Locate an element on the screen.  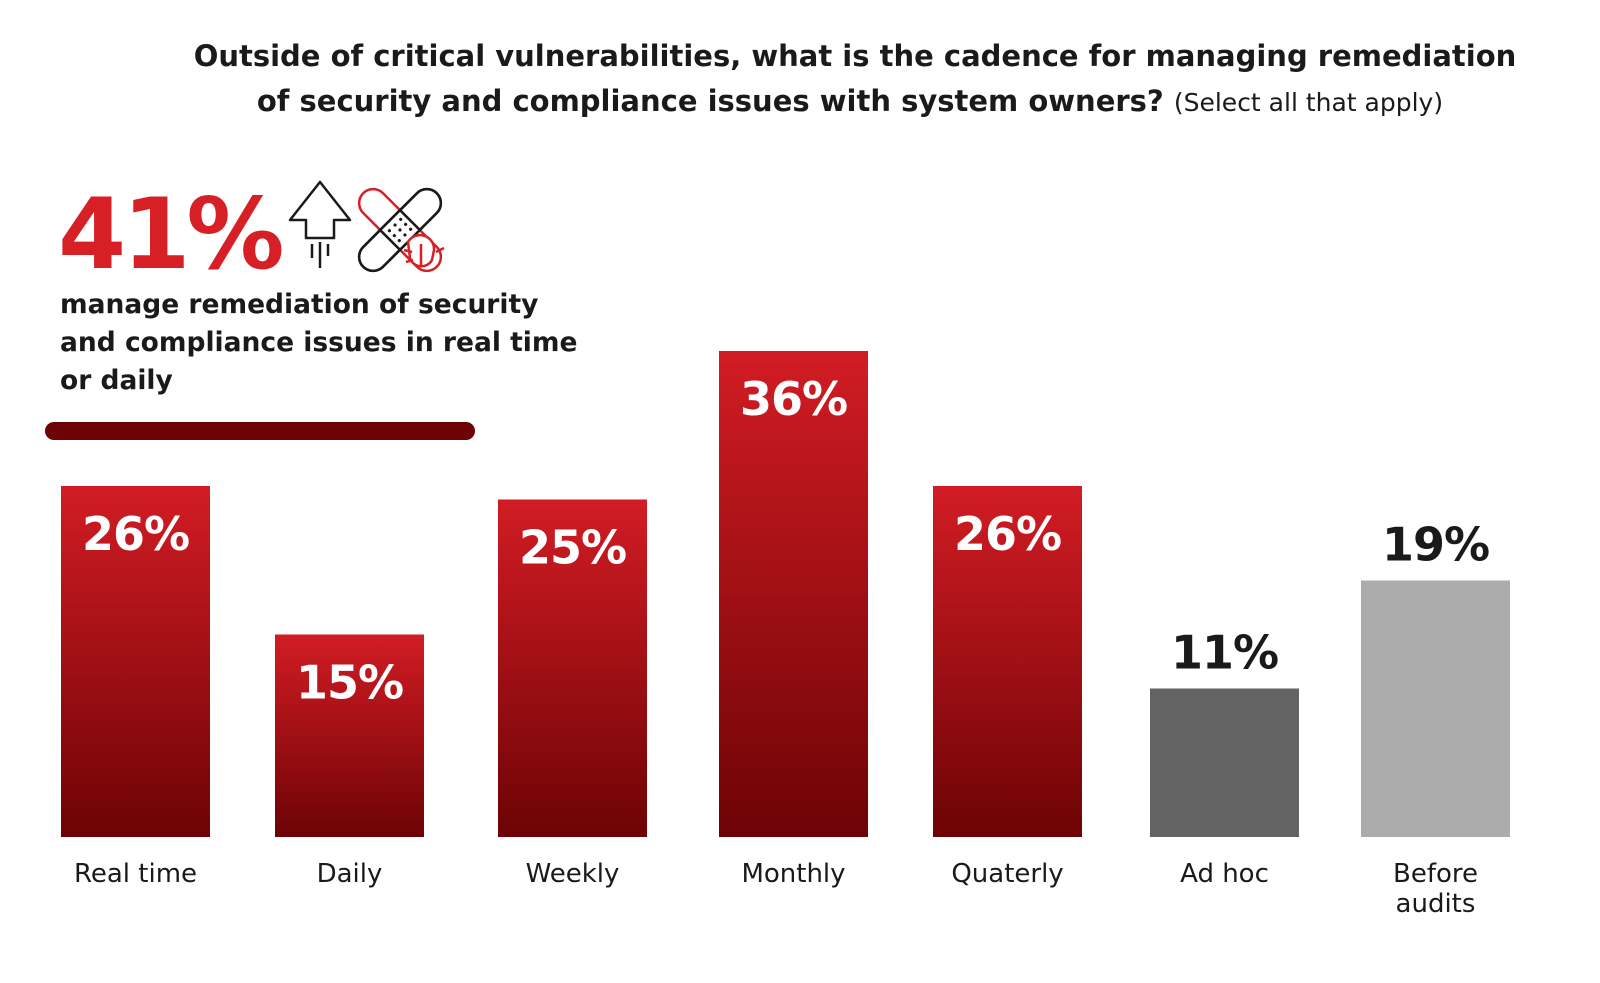
callout-divider is located at coordinates (260, 431).